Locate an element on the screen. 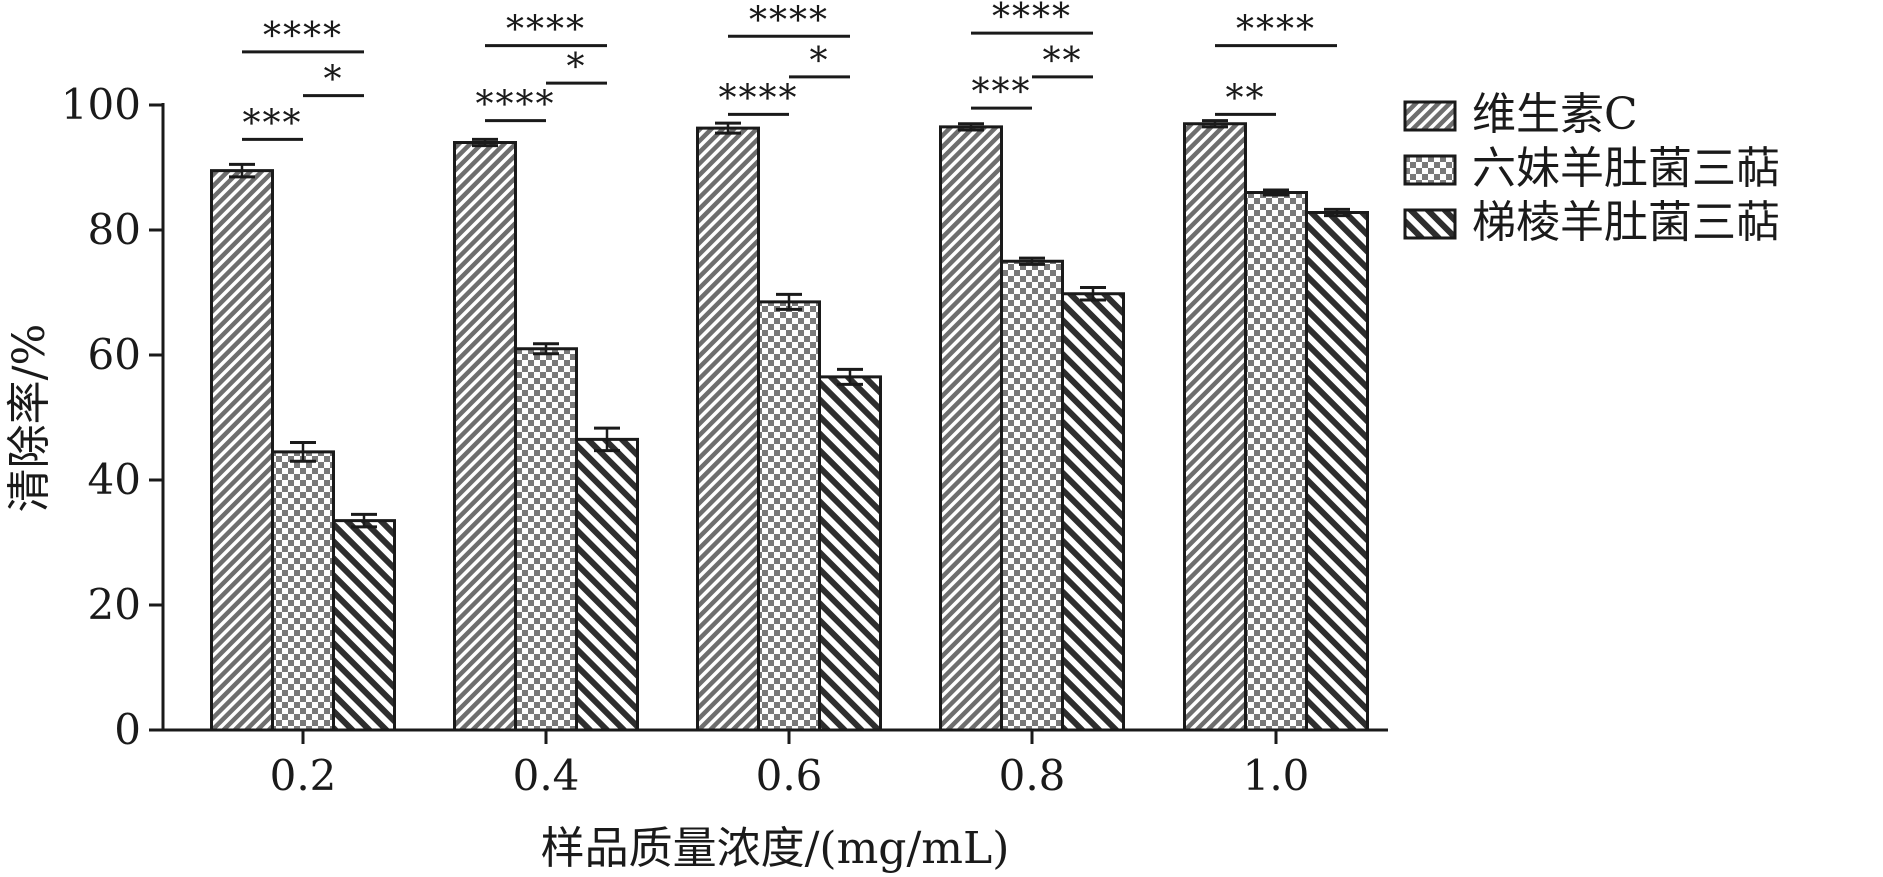 The height and width of the screenshot is (877, 1883). y-ticks: 0 20 40 60 80 100 is located at coordinates (112, 417).